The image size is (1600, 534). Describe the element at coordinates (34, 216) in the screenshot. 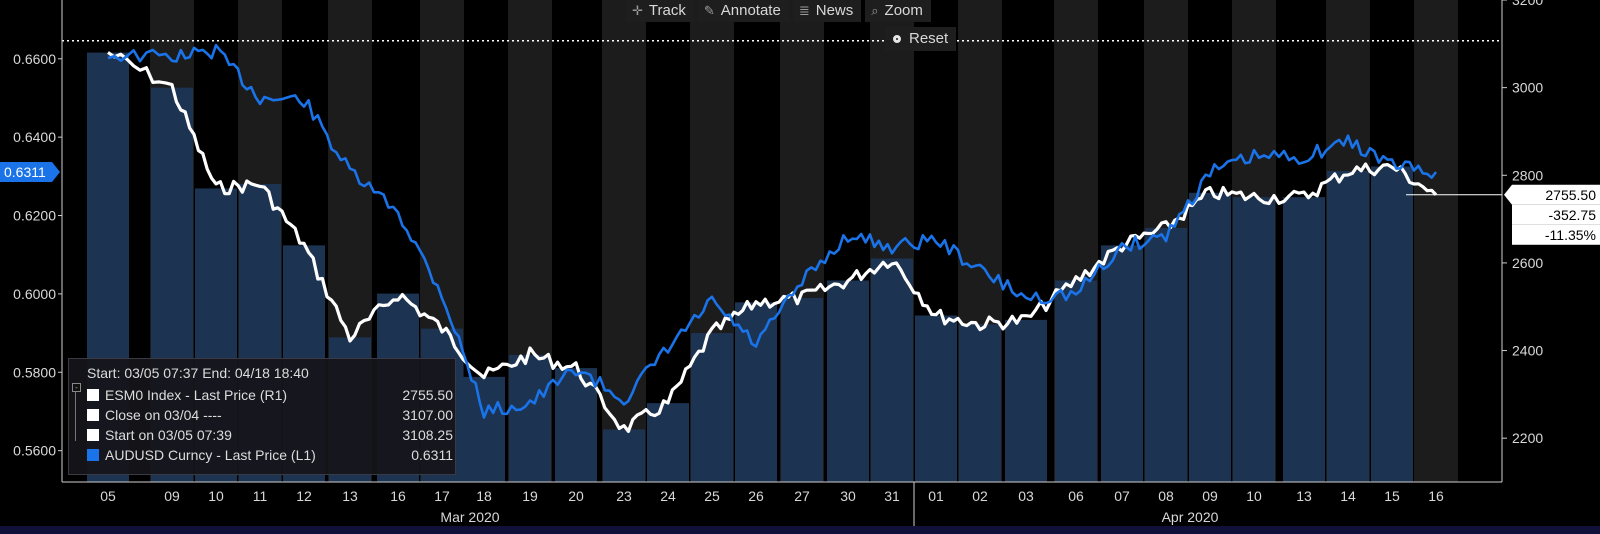

I see `left-tick-label: 0.6200` at that location.